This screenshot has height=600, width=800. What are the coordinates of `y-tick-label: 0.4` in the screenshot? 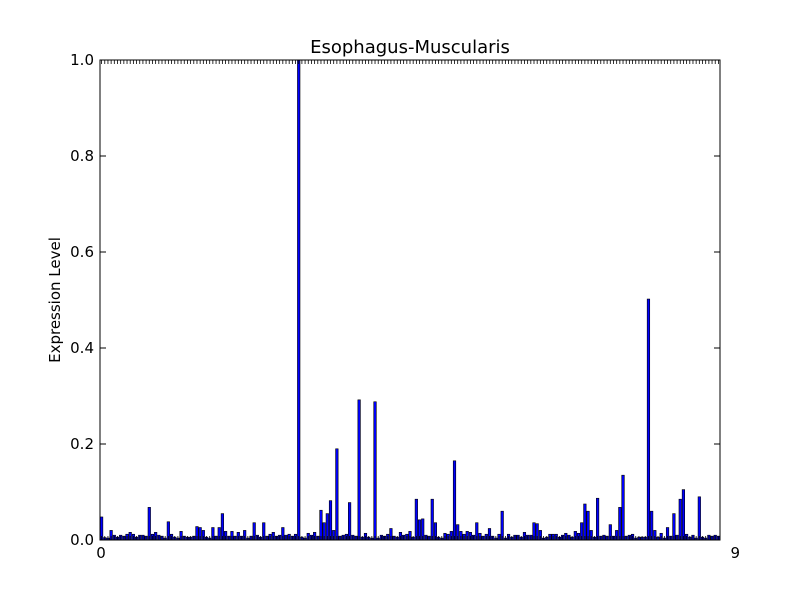 It's located at (82, 348).